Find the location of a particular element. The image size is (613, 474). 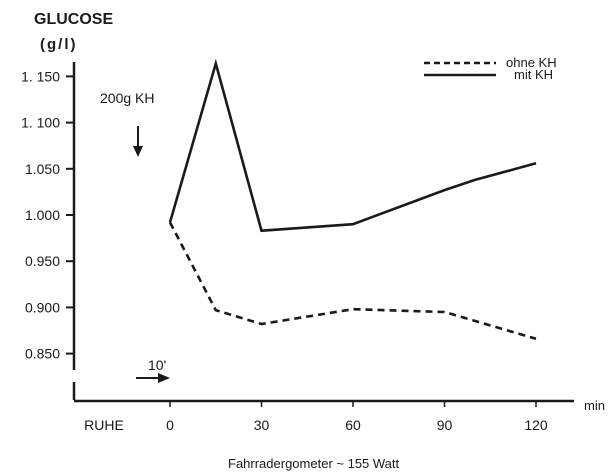

legend-label-mit-kh: mit KH is located at coordinates (533, 74).